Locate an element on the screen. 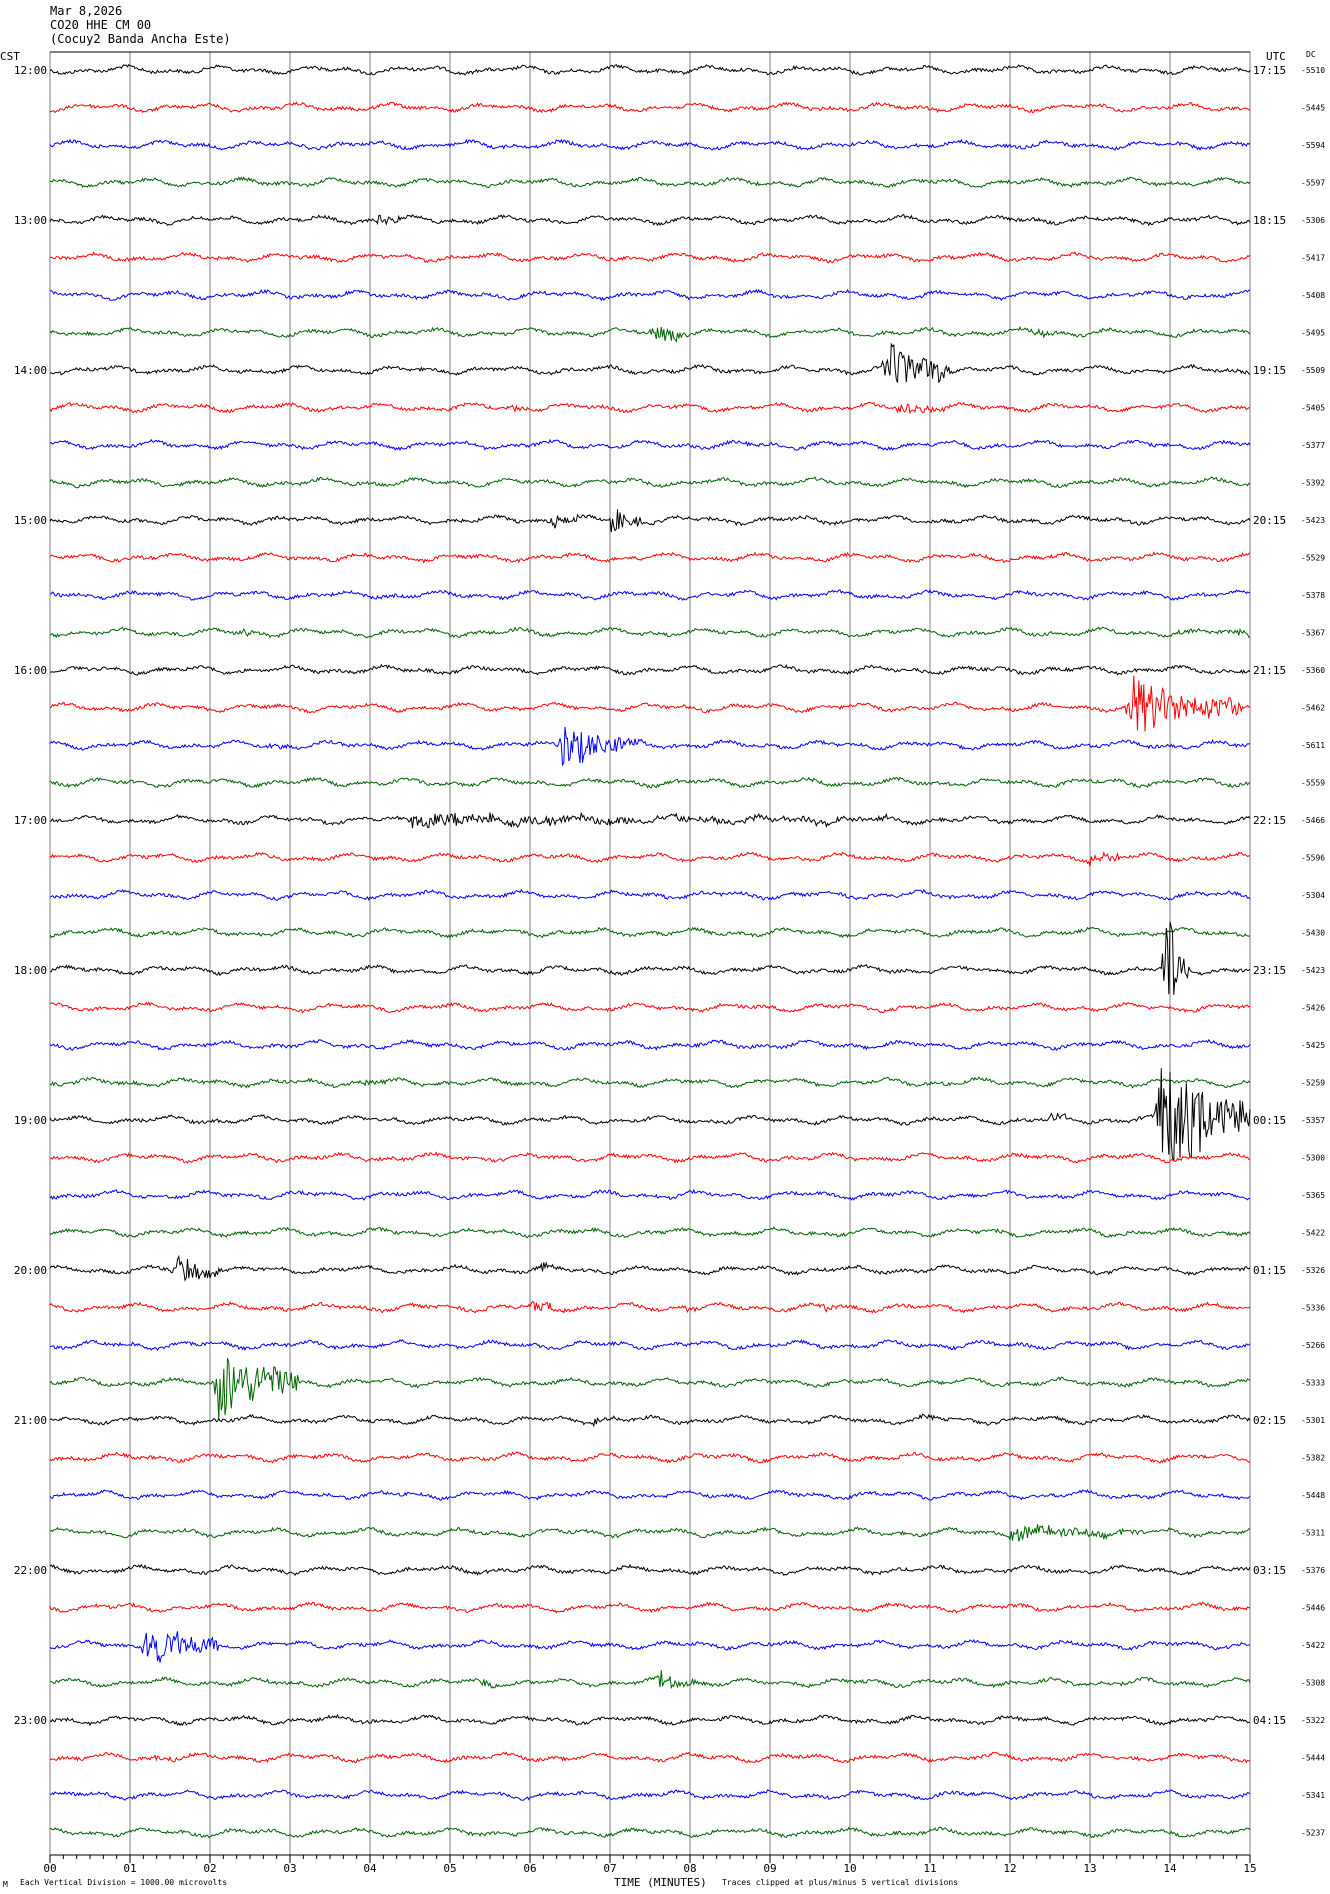  dc-offset-label: -5333 is located at coordinates (1313, 1383).